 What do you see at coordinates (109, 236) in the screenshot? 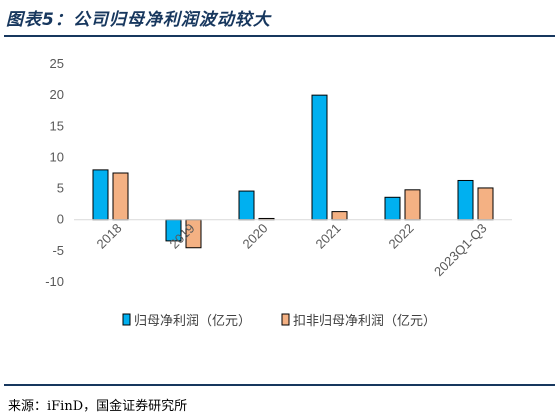
I see `x-tick-label: 2018` at bounding box center [109, 236].